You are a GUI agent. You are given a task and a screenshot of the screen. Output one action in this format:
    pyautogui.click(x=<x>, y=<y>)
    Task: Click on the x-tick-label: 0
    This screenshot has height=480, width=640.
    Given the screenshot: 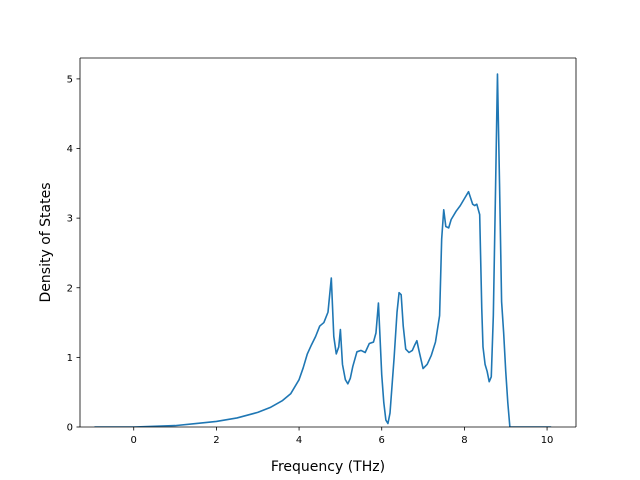 What is the action you would take?
    pyautogui.click(x=134, y=440)
    